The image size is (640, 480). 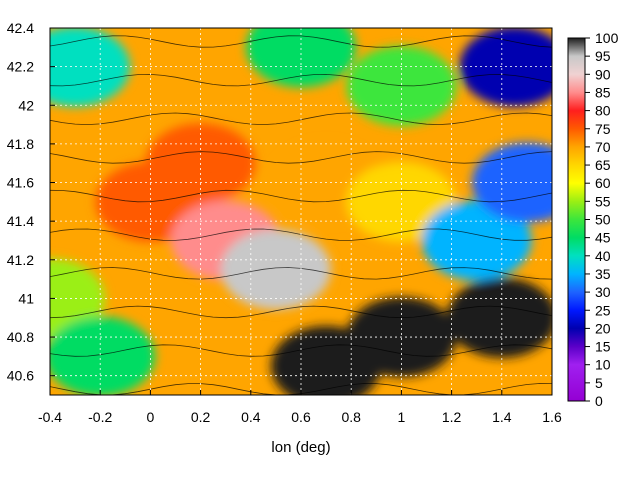 What do you see at coordinates (603, 201) in the screenshot?
I see `colorbar-tick-label: 55` at bounding box center [603, 201].